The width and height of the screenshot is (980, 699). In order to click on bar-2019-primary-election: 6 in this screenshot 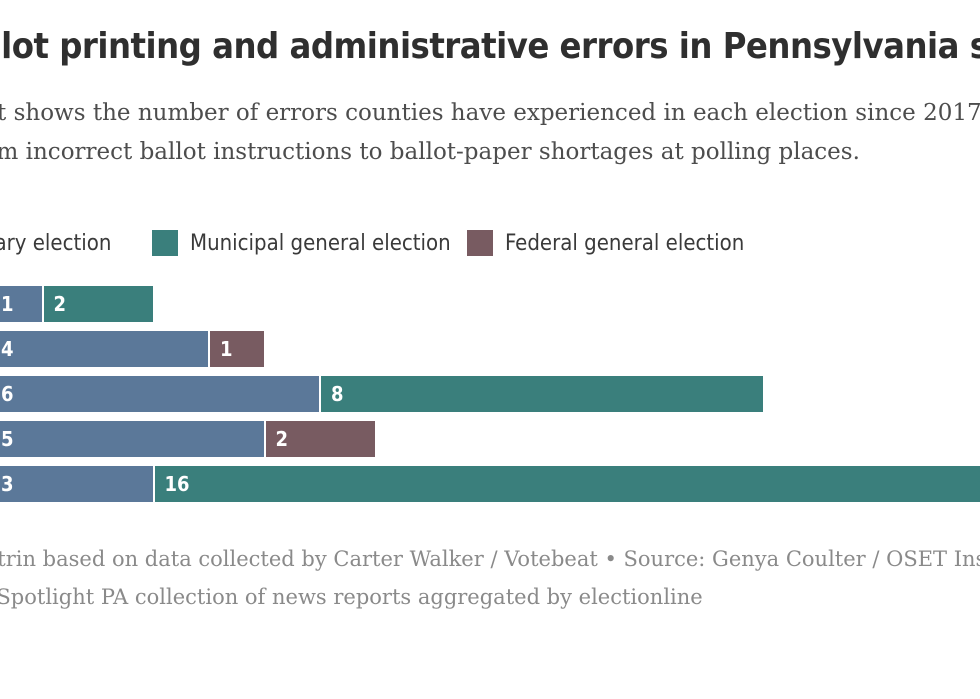, I will do `click(159, 394)`.